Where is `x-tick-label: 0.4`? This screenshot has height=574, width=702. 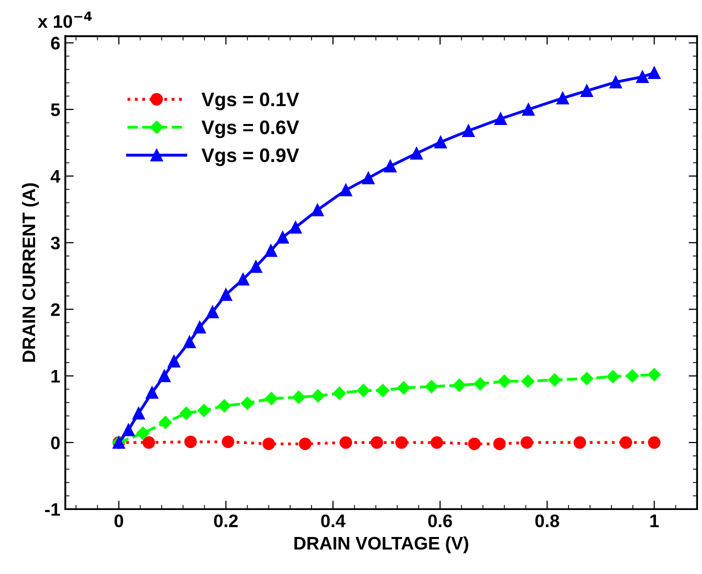
x-tick-label: 0.4 is located at coordinates (333, 521).